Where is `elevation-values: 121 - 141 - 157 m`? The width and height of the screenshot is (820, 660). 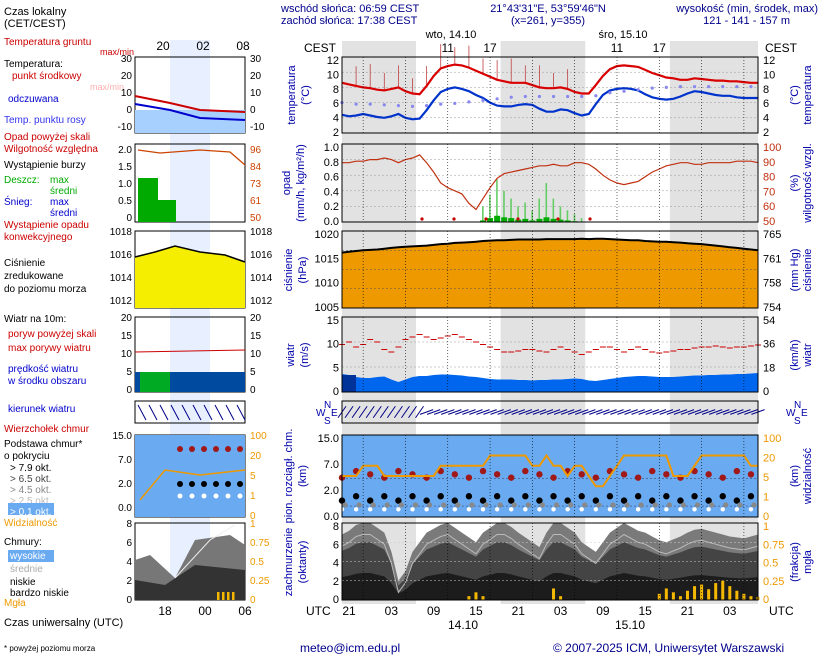
elevation-values: 121 - 141 - 157 m is located at coordinates (746, 21).